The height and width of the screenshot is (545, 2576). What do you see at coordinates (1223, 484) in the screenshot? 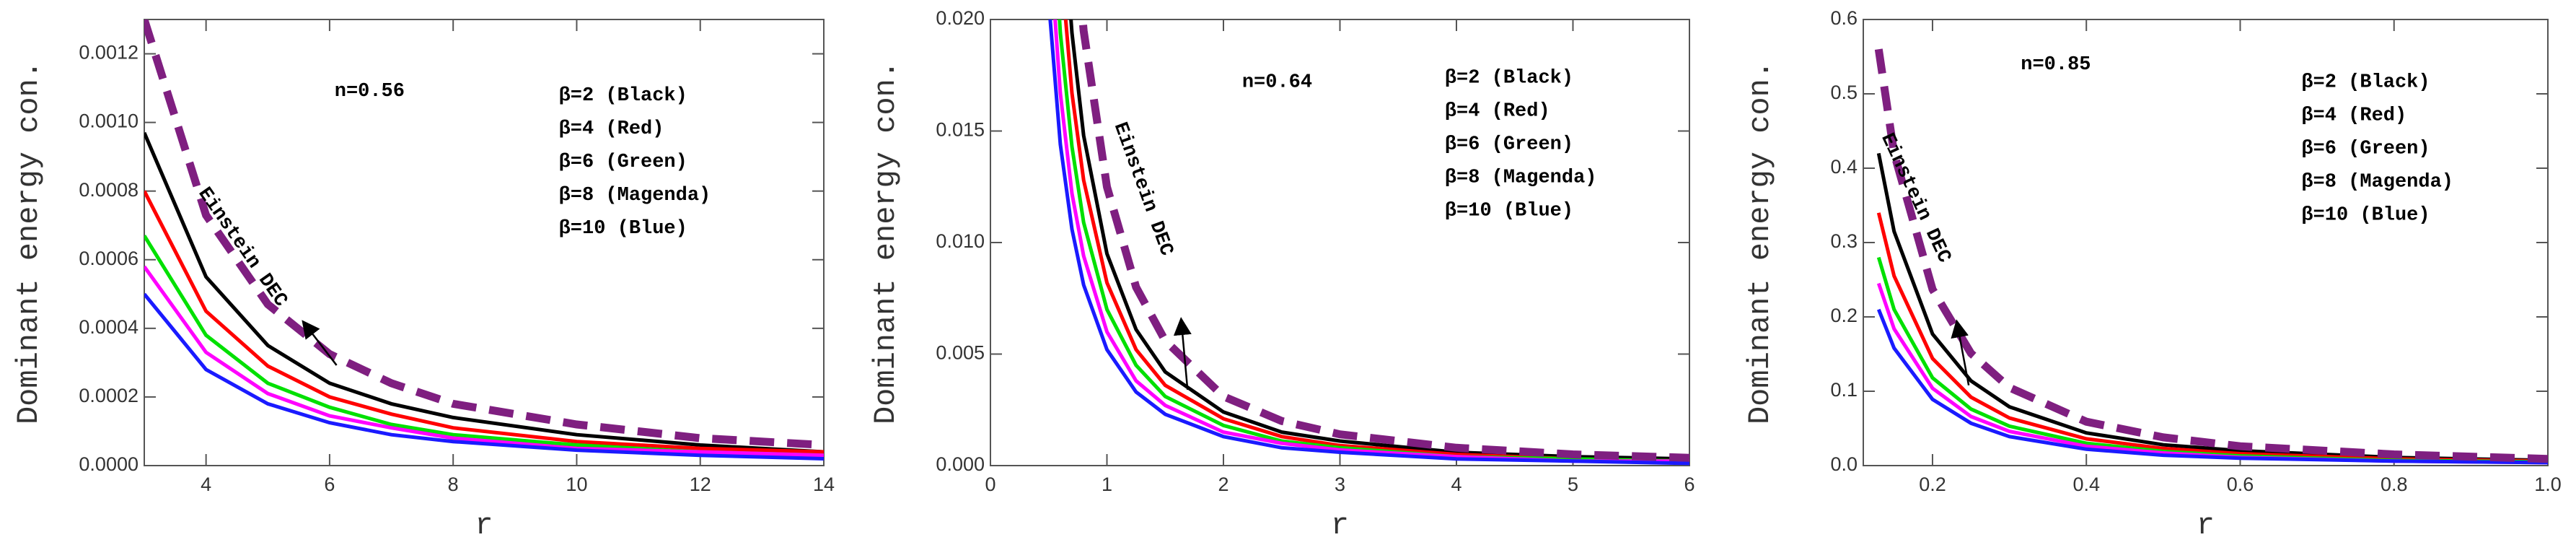
I see `x-tick-label: 2` at bounding box center [1223, 484].